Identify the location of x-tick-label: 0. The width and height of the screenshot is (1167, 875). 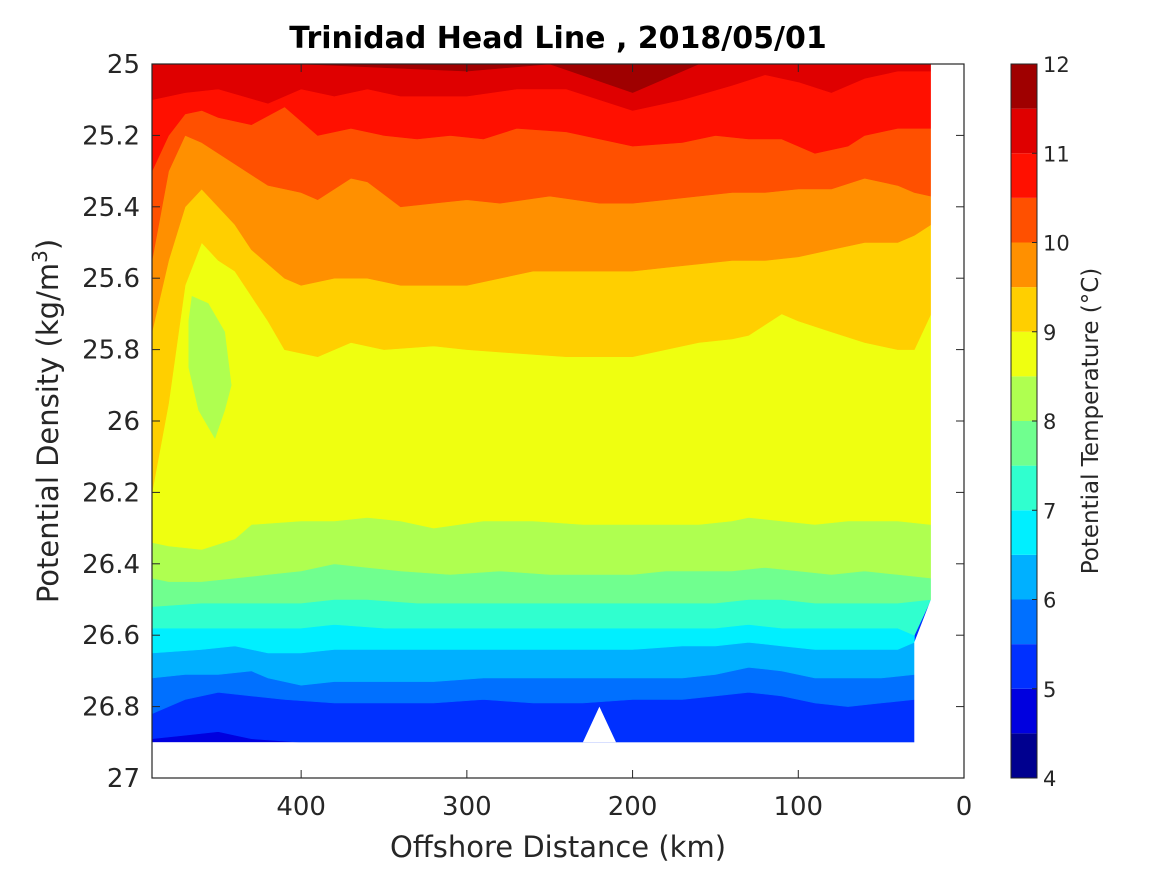
(964, 807).